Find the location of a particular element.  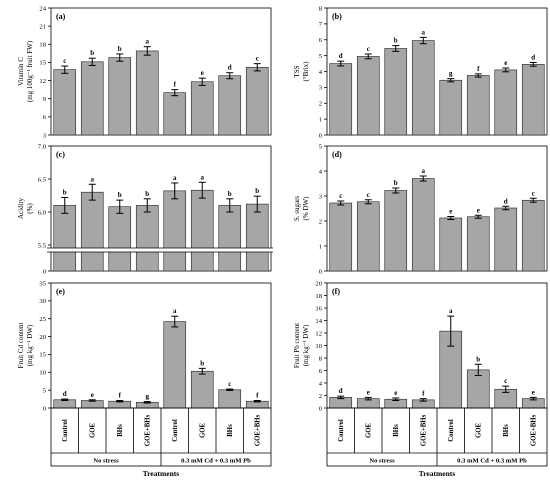

panel-d: c c b a e e d c 0 1 2 3 4 5 S. sugars(% DW) (d) is located at coordinates (420, 209).